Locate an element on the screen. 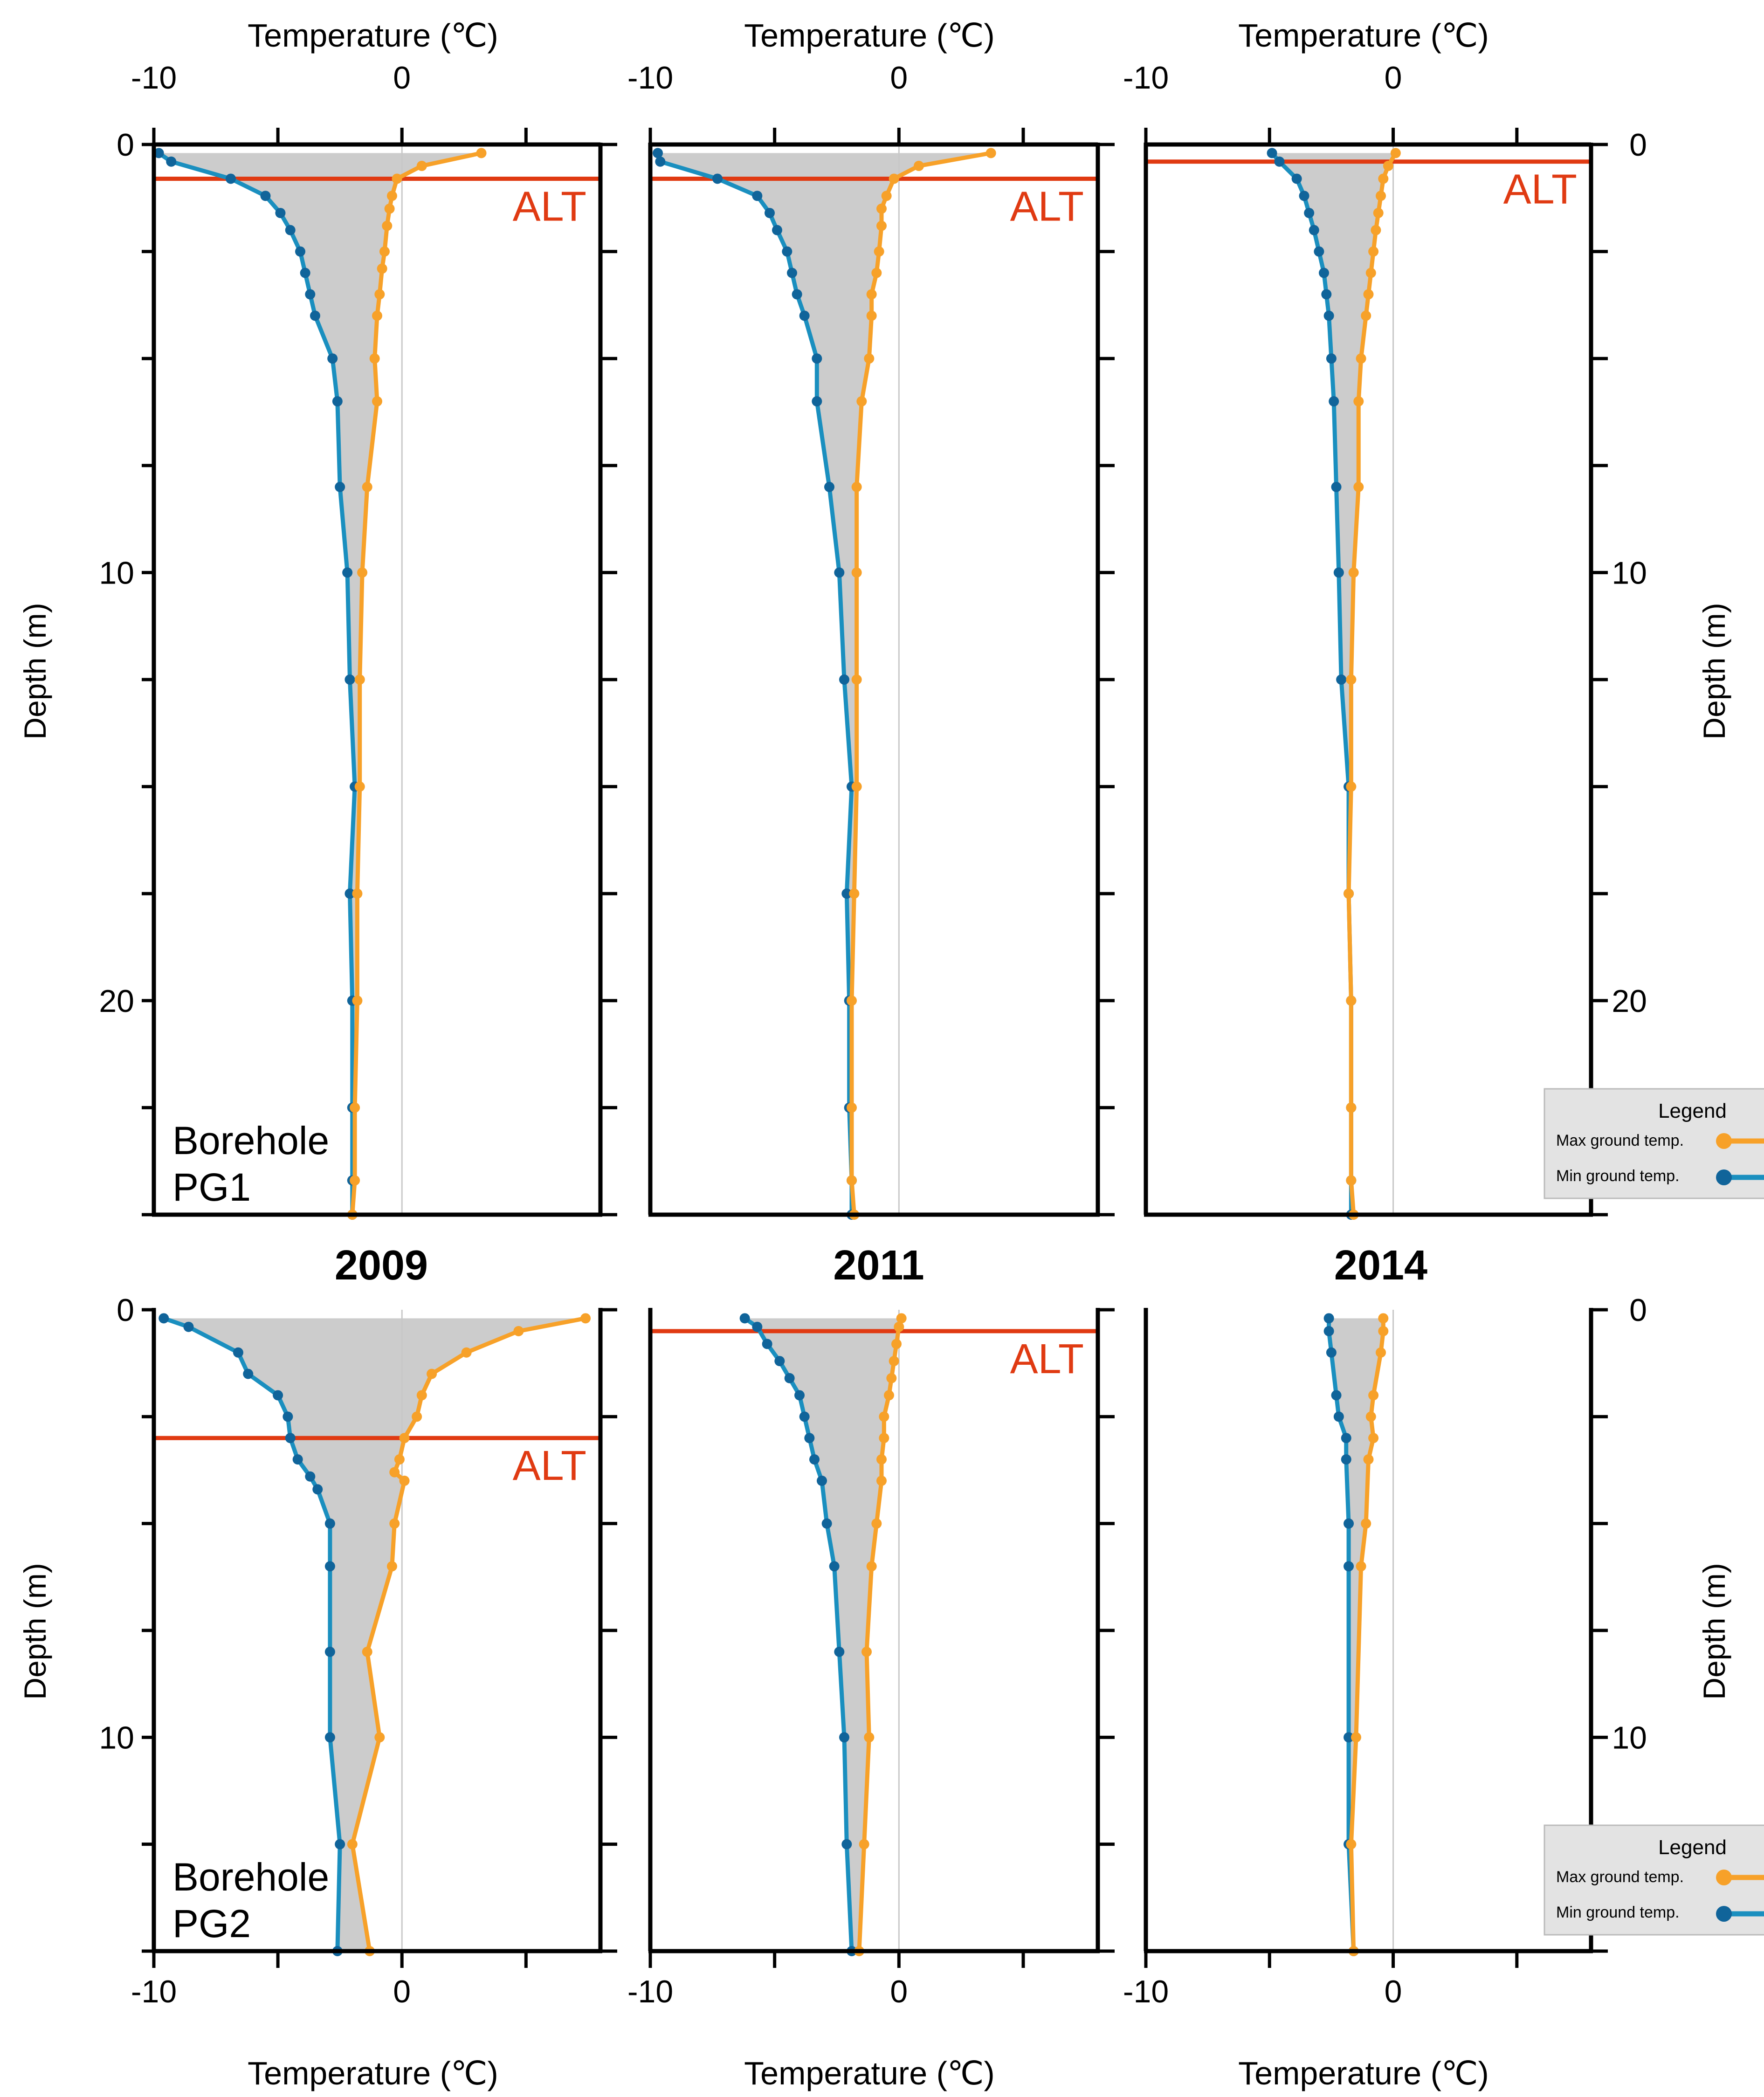 This screenshot has height=2097, width=1764. depth-tick-label: 0 is located at coordinates (1638, 1310).